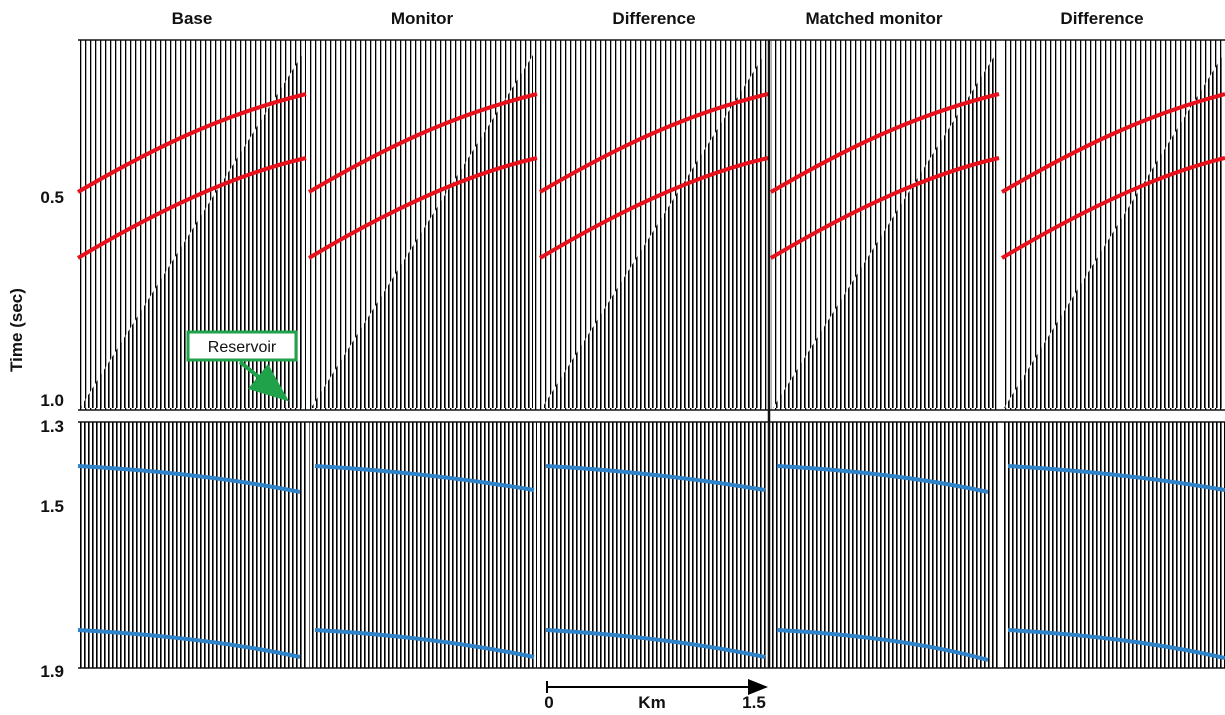 This screenshot has height=715, width=1225. What do you see at coordinates (16, 330) in the screenshot?
I see `y-axis-label: Time (sec)` at bounding box center [16, 330].